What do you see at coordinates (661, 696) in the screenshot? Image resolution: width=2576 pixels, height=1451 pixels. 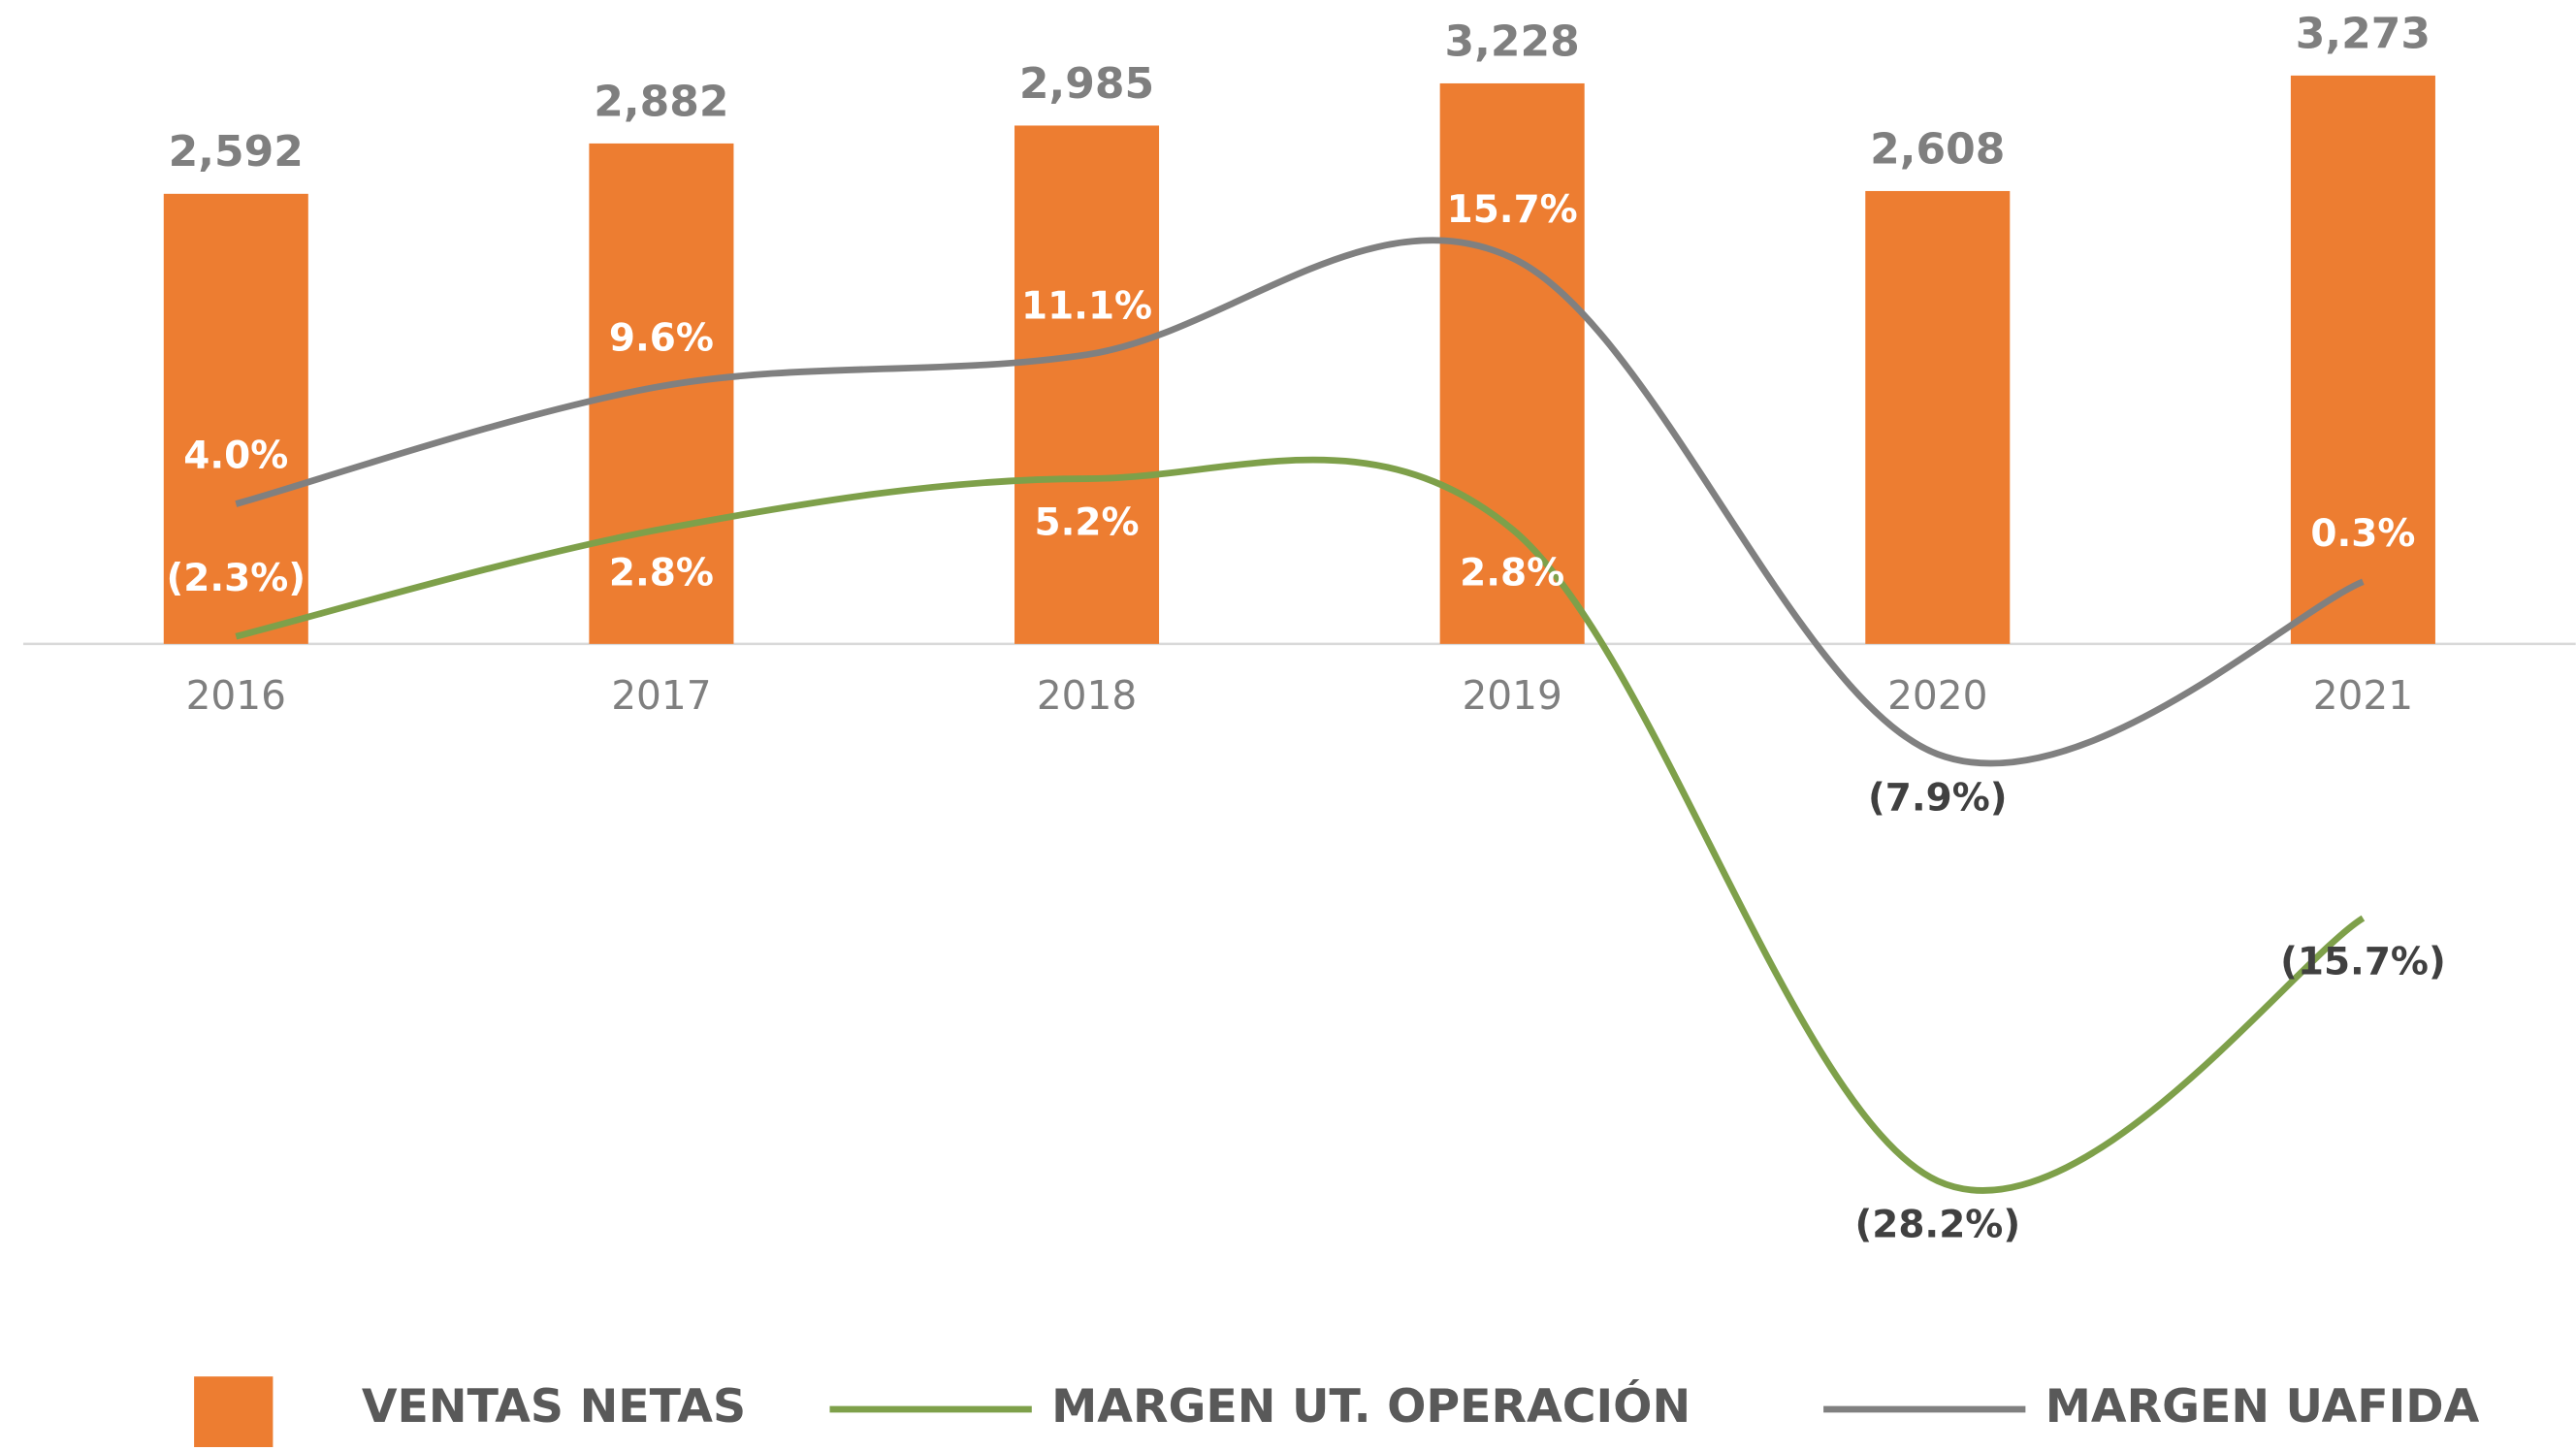 I see `x-tick-label: 2017` at bounding box center [661, 696].